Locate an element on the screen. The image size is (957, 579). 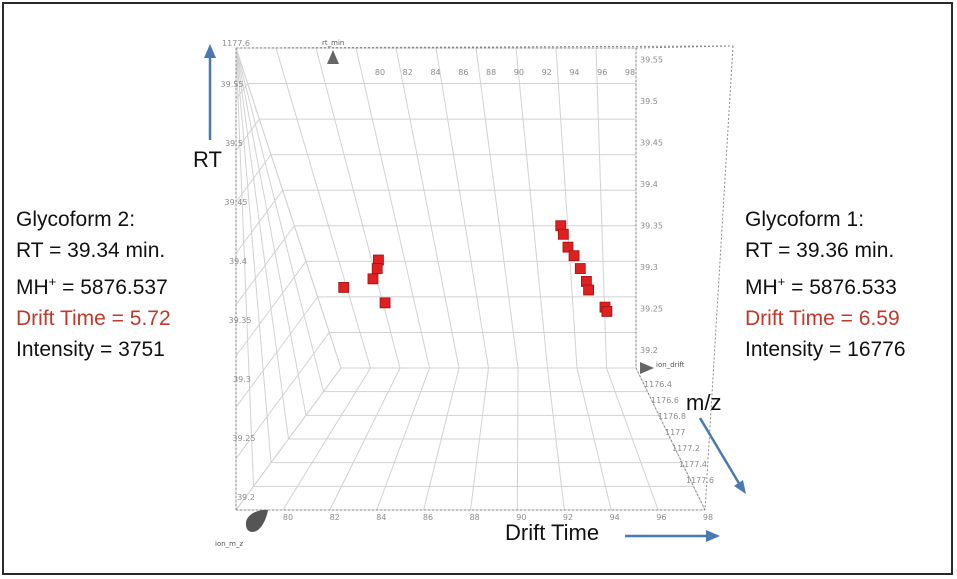
y-tick-label-left: 39.25 is located at coordinates (244, 438).